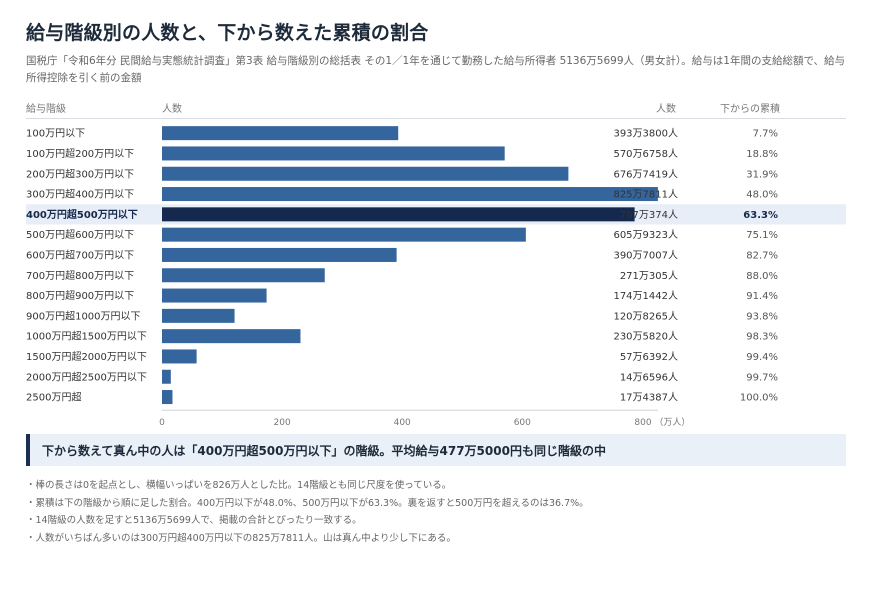  What do you see at coordinates (649, 398) in the screenshot?
I see `count-label: 17万4387人` at bounding box center [649, 398].